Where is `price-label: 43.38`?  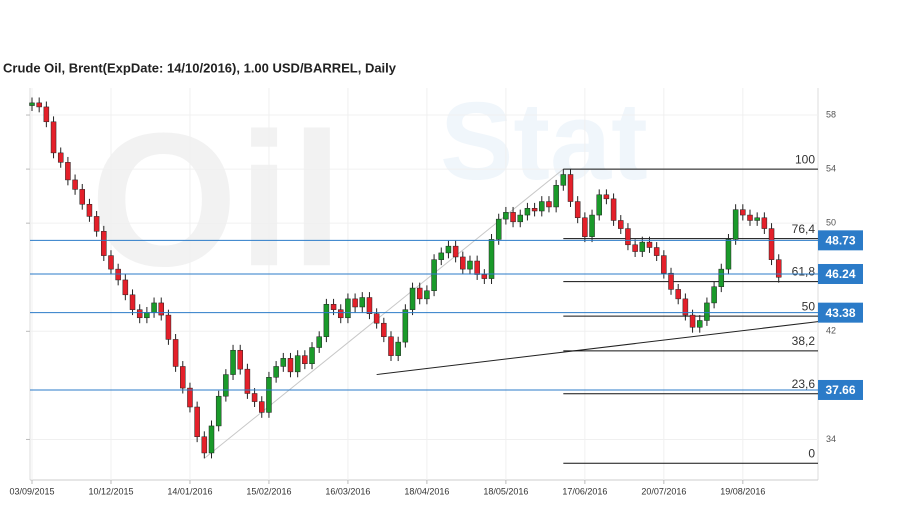
price-label: 43.38 is located at coordinates (840, 313).